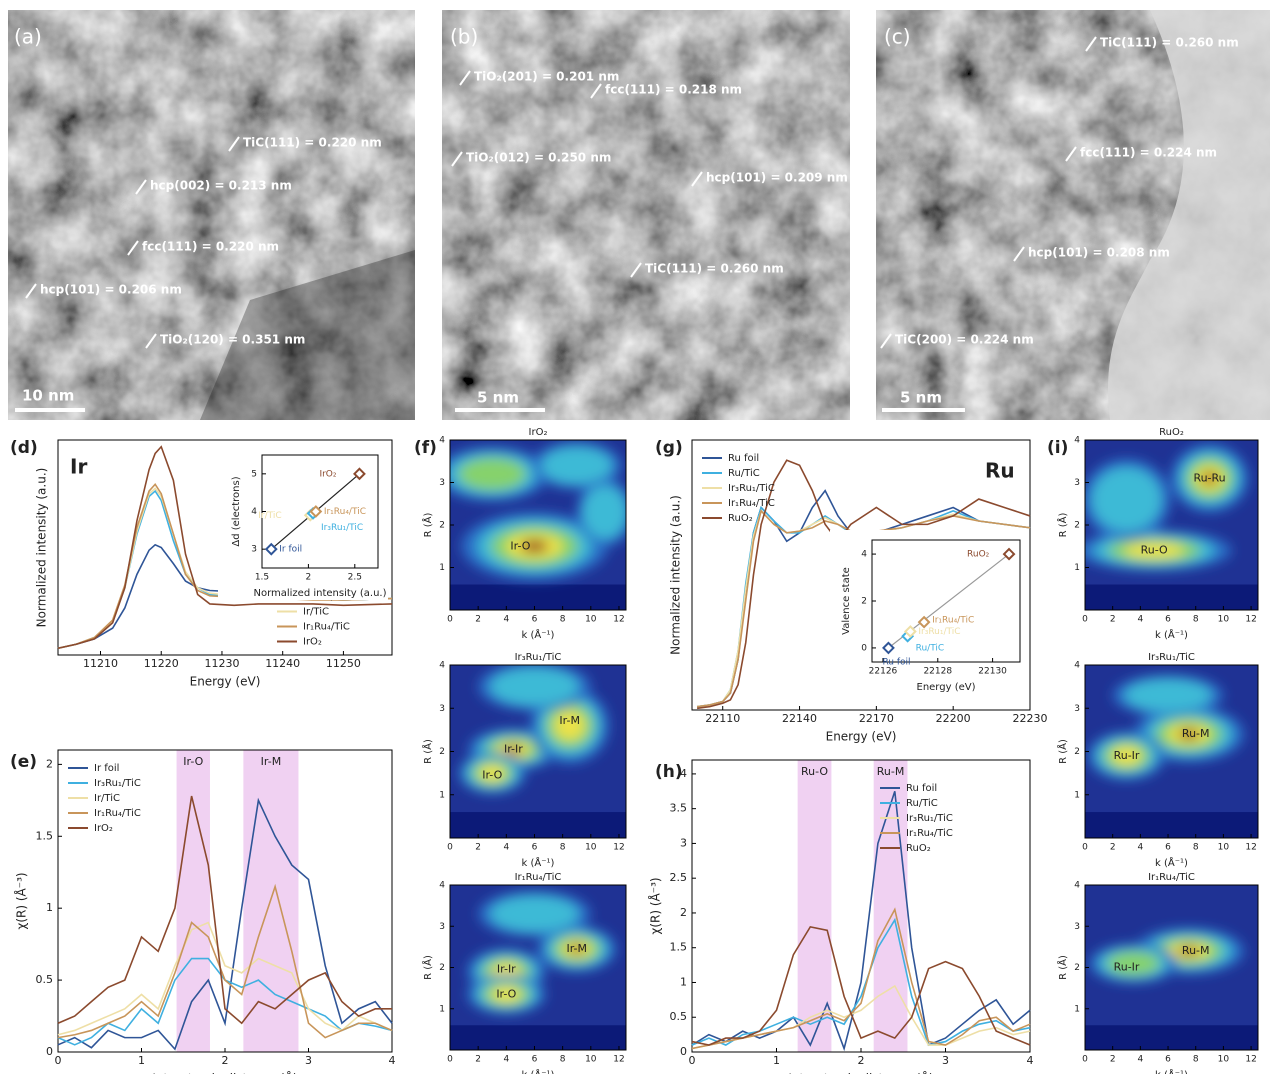  Describe the element at coordinates (312, 642) in the screenshot. I see `legend-label: IrO₂` at that location.